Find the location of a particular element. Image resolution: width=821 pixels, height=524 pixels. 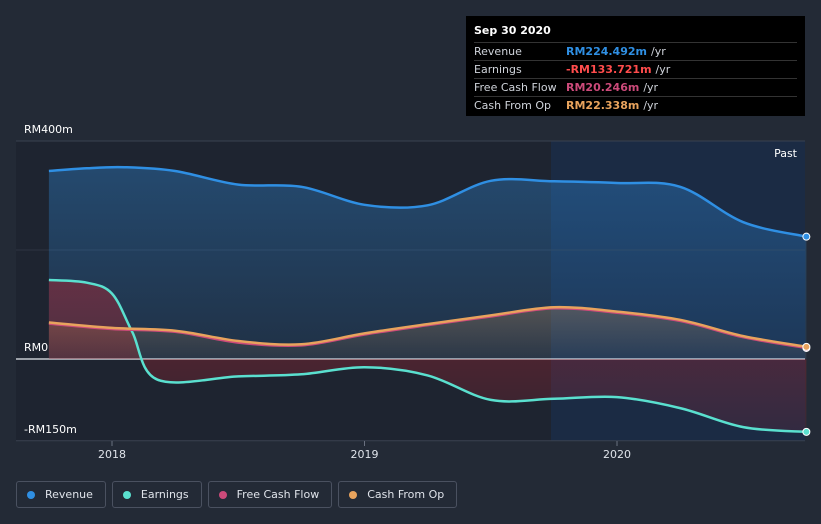

legend-label: Revenue is located at coordinates (69, 494).